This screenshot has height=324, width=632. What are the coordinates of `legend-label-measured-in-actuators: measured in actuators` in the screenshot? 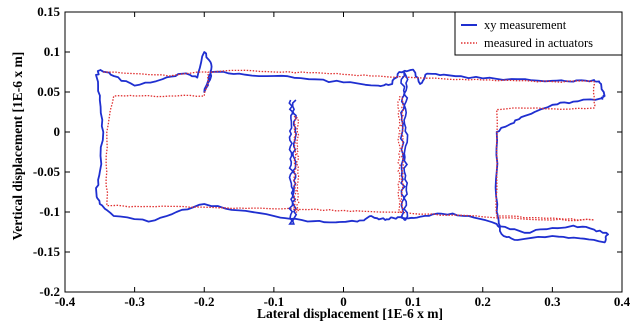 It's located at (538, 43).